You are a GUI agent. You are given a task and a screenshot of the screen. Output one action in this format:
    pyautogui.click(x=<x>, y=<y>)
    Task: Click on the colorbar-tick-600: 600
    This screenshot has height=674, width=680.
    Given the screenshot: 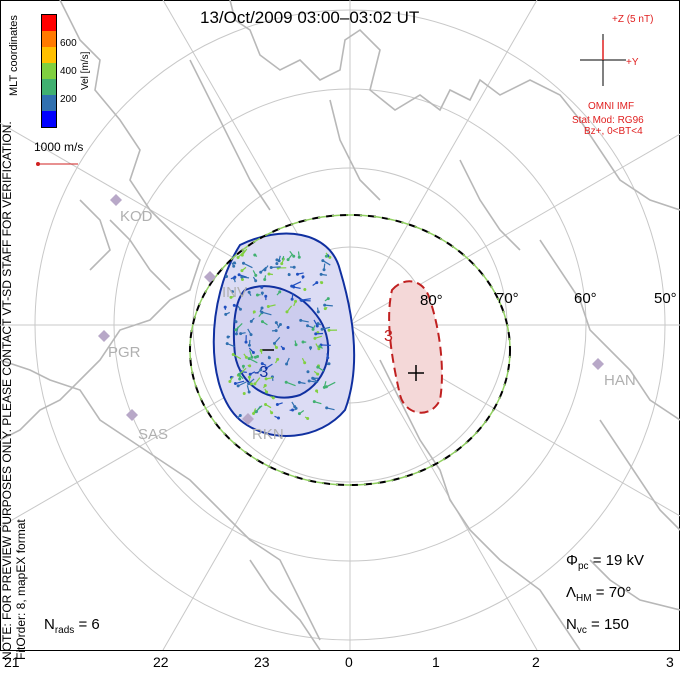 What is the action you would take?
    pyautogui.click(x=68, y=43)
    